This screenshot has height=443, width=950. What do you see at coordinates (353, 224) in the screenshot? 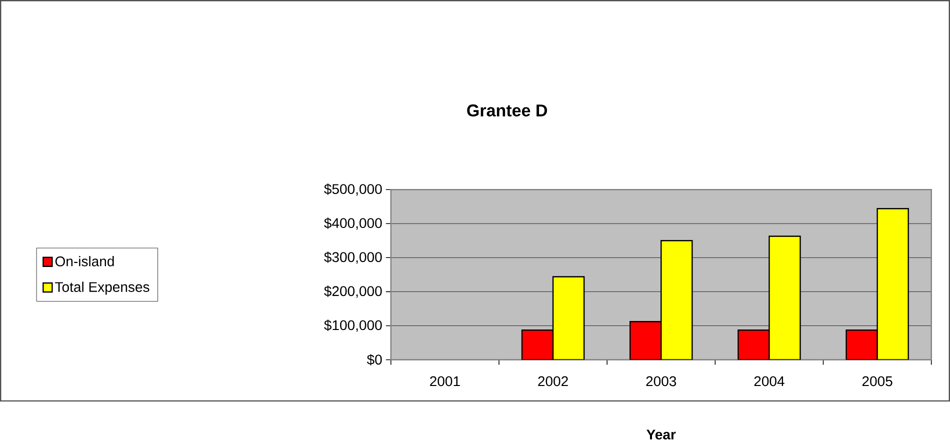
I see `y-tick-label: $400,000` at bounding box center [353, 224].